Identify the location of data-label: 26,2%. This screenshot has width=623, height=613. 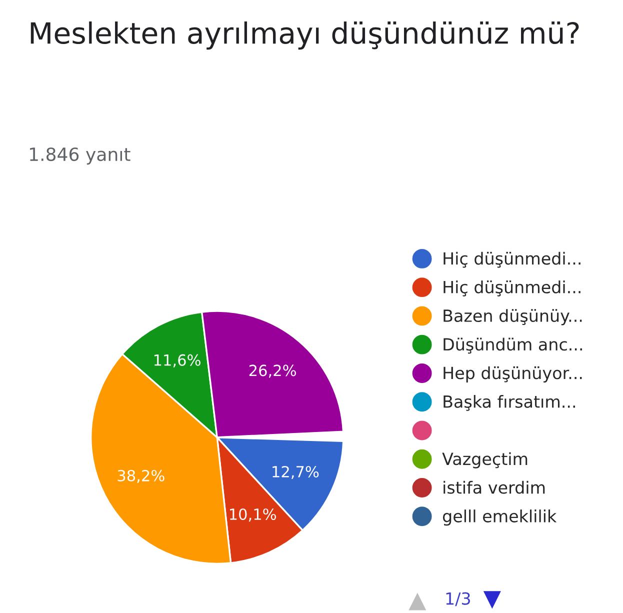
(272, 371).